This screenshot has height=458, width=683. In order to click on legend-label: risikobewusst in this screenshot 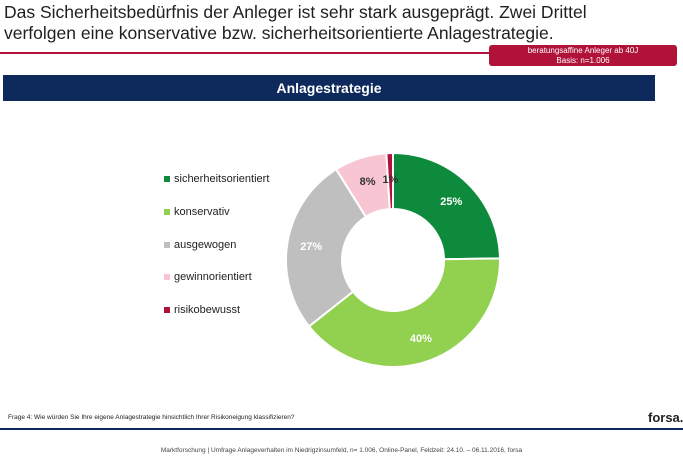, I will do `click(207, 310)`.